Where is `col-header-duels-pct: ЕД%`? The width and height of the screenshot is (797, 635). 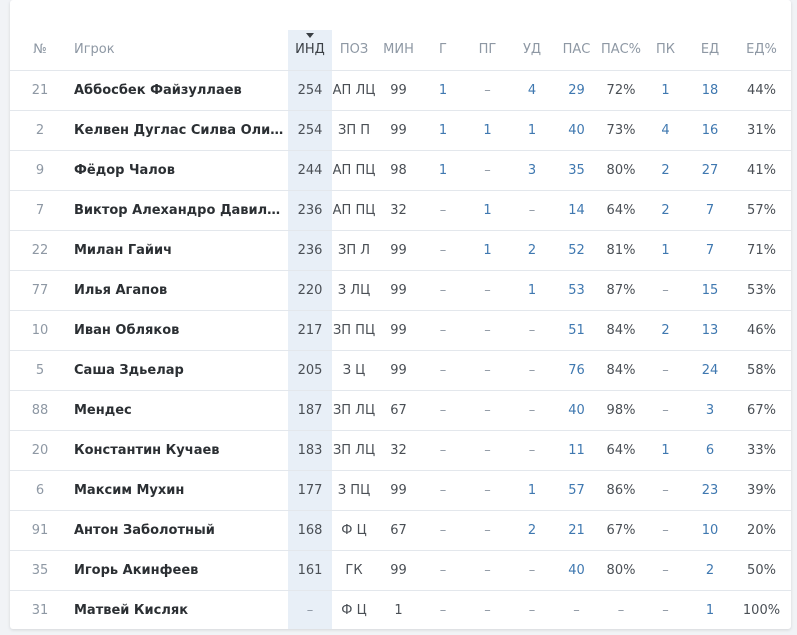
col-header-duels-pct: ЕД% is located at coordinates (761, 50).